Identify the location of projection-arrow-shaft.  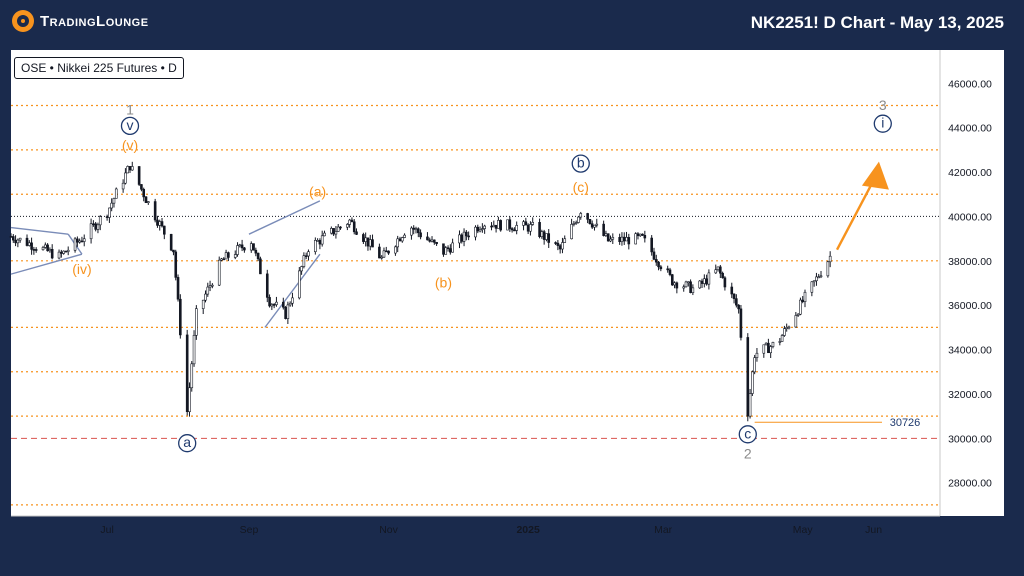
(854, 216).